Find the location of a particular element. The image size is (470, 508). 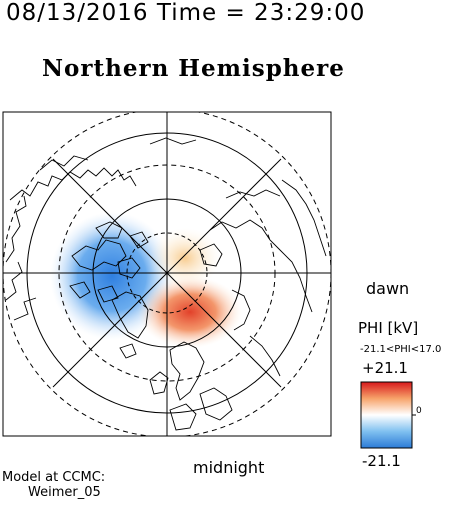

colorbar-zero-label: 0 is located at coordinates (419, 411).